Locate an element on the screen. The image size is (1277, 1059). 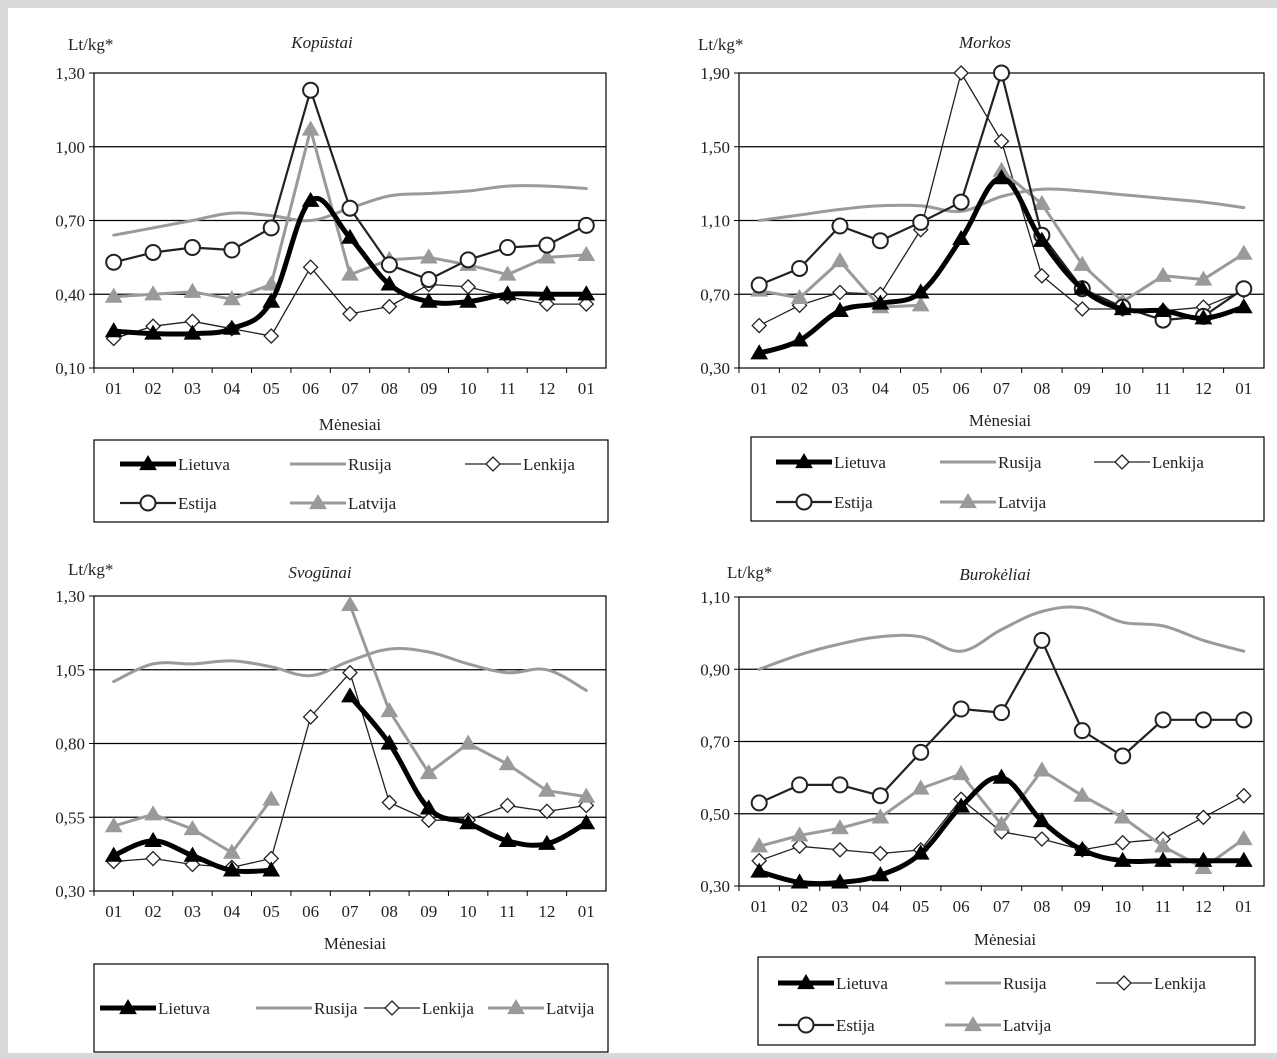
y-tick-label: 1,30 is located at coordinates (70, 596).